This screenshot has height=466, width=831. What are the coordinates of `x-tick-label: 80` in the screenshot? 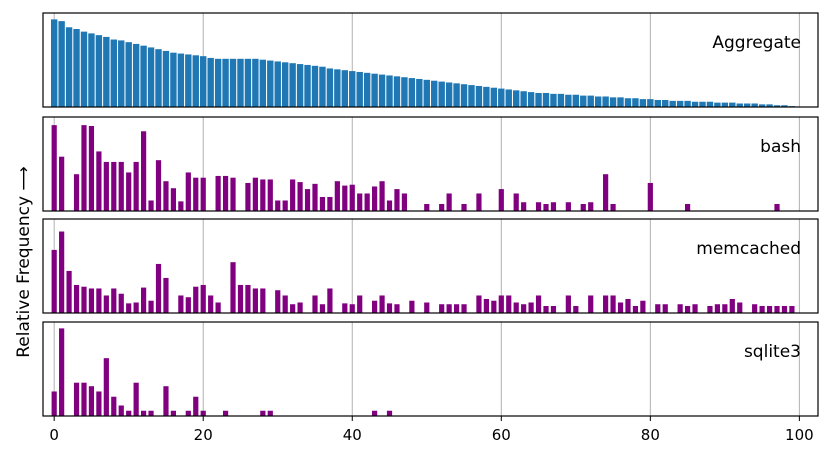 It's located at (650, 435).